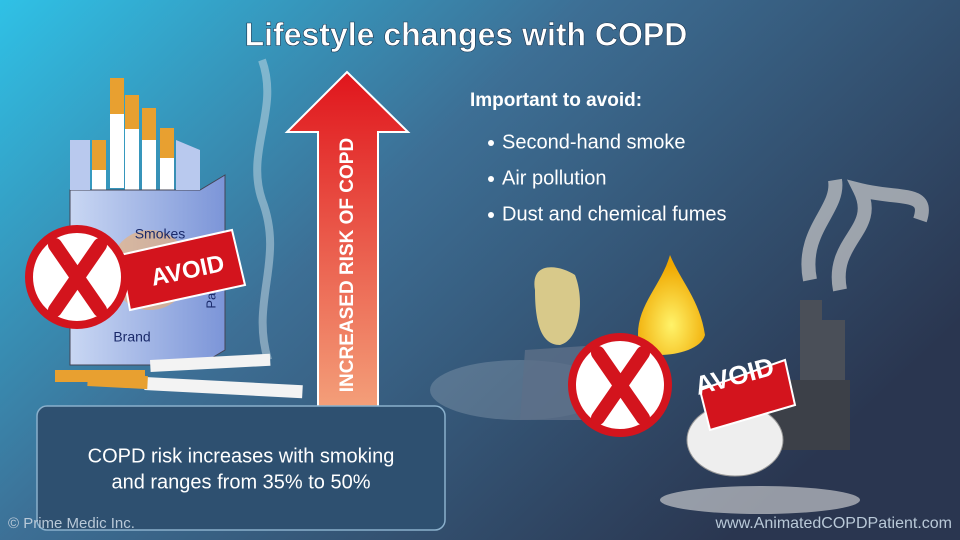 The width and height of the screenshot is (960, 540). Describe the element at coordinates (179, 376) in the screenshot. I see `loose-cigarettes` at that location.